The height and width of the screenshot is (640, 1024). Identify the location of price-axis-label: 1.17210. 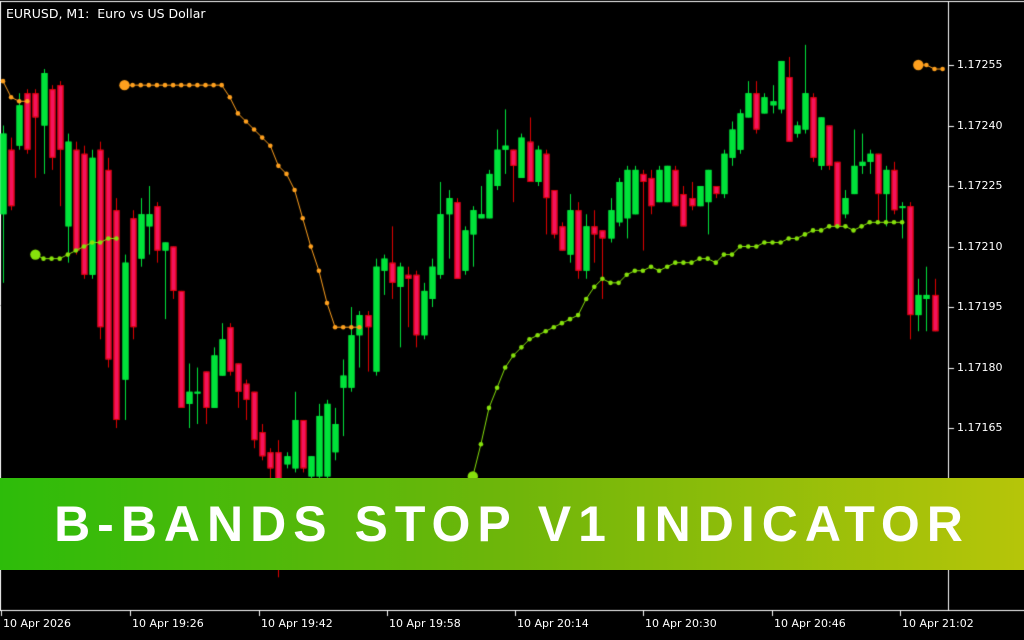
(980, 246).